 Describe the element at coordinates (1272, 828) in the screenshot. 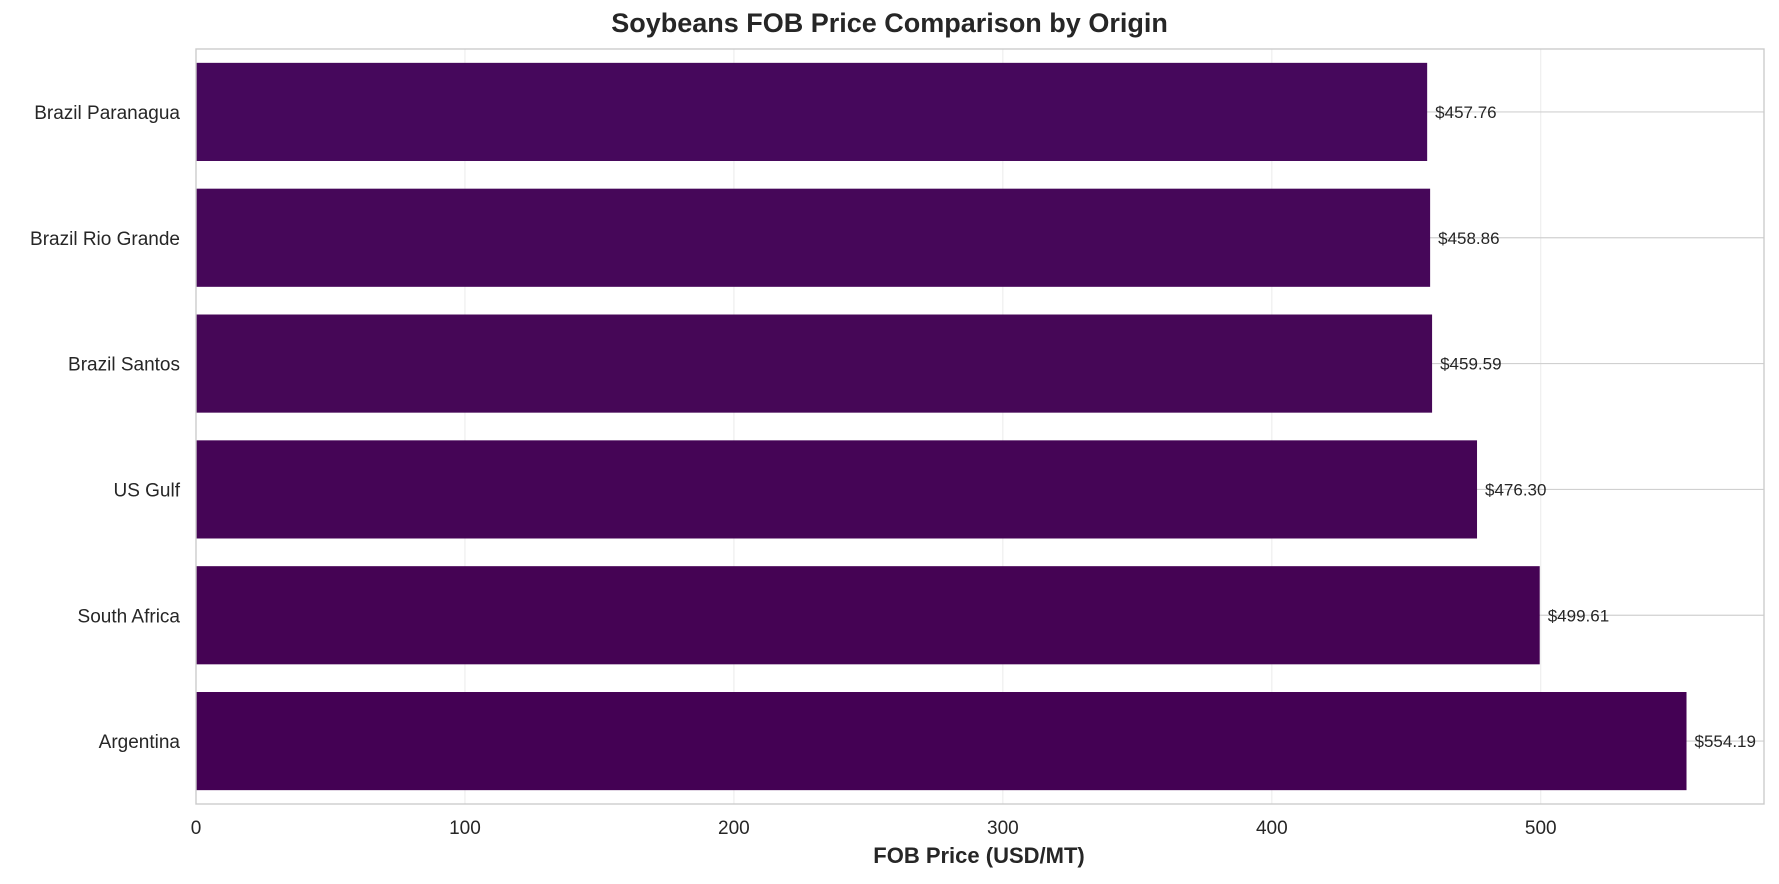

I see `x-tick-label: 400` at that location.